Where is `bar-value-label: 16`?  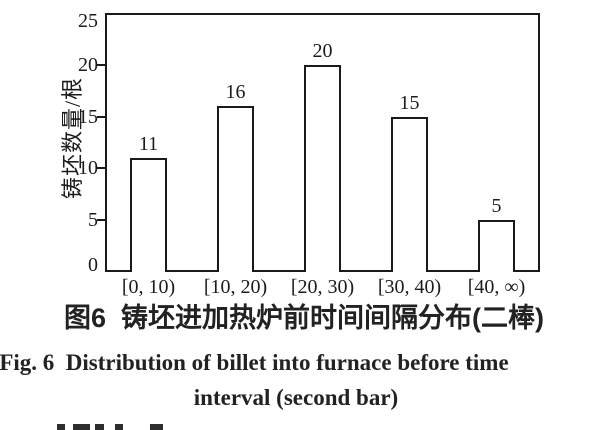
bar-value-label: 16 is located at coordinates (235, 92).